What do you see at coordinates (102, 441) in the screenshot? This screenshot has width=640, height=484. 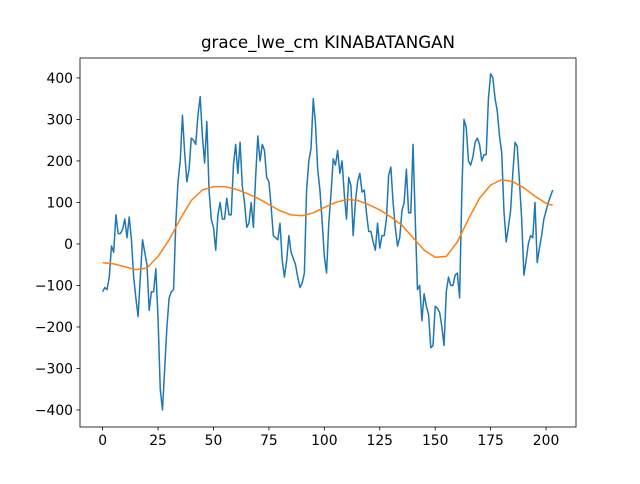 I see `x-tick-label: 0` at bounding box center [102, 441].